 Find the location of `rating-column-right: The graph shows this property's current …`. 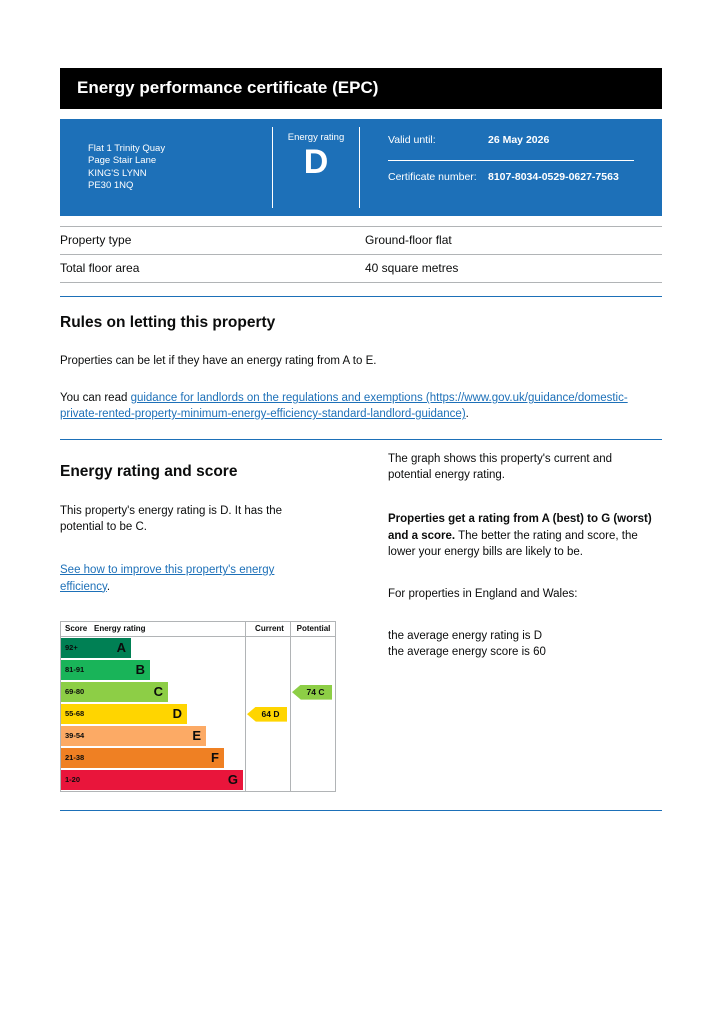

rating-column-right: The graph shows this property's current … is located at coordinates (523, 620).